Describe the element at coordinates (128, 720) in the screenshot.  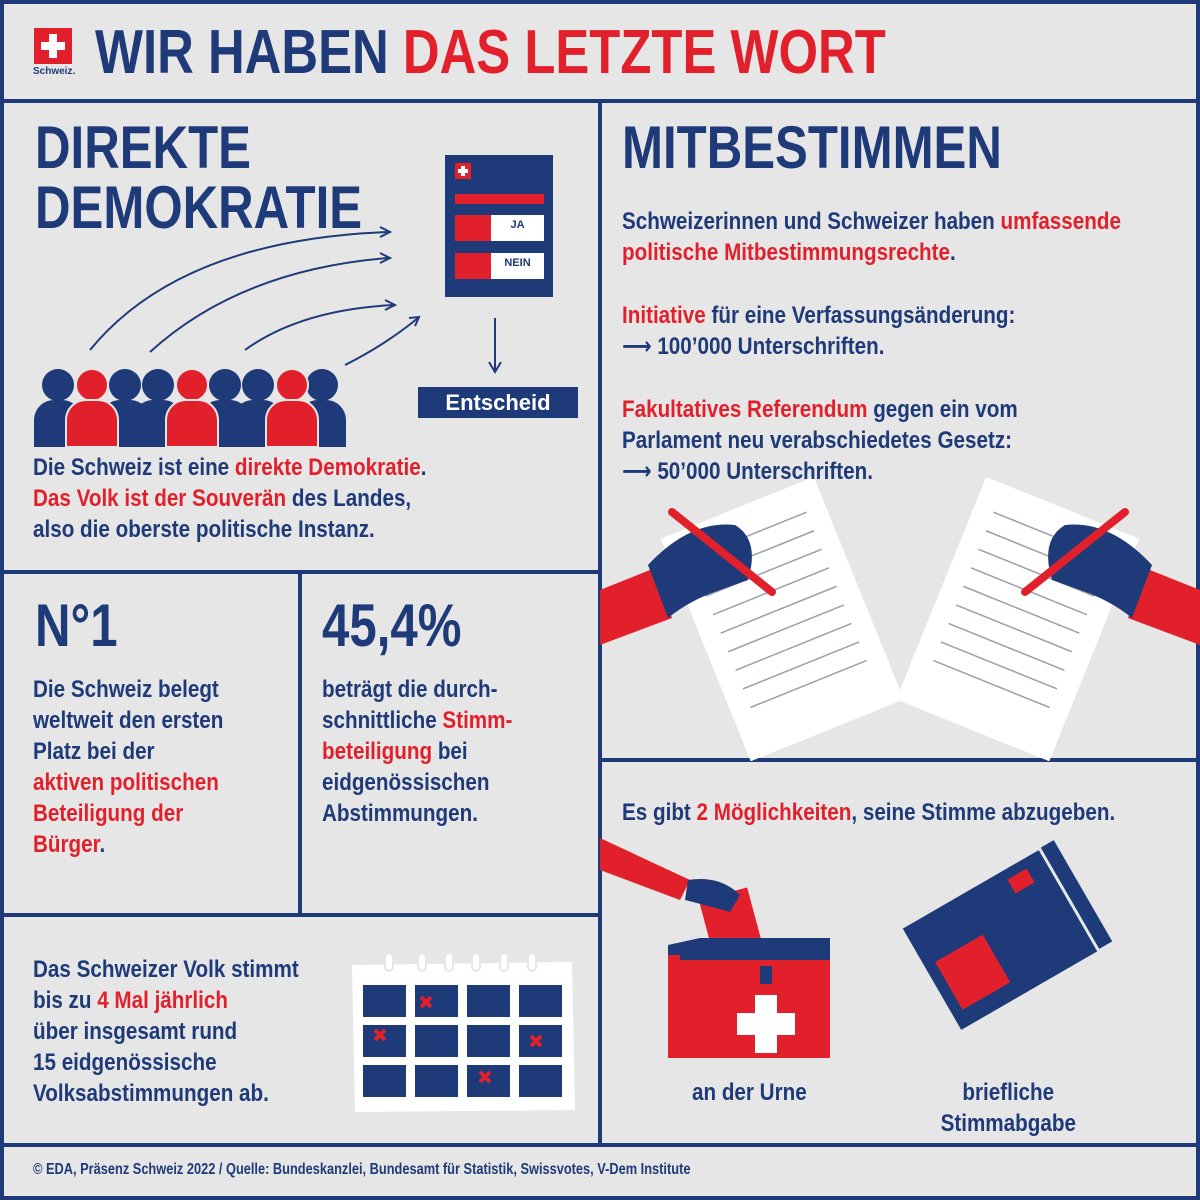
I see `text-line: weltweit den ersten` at that location.